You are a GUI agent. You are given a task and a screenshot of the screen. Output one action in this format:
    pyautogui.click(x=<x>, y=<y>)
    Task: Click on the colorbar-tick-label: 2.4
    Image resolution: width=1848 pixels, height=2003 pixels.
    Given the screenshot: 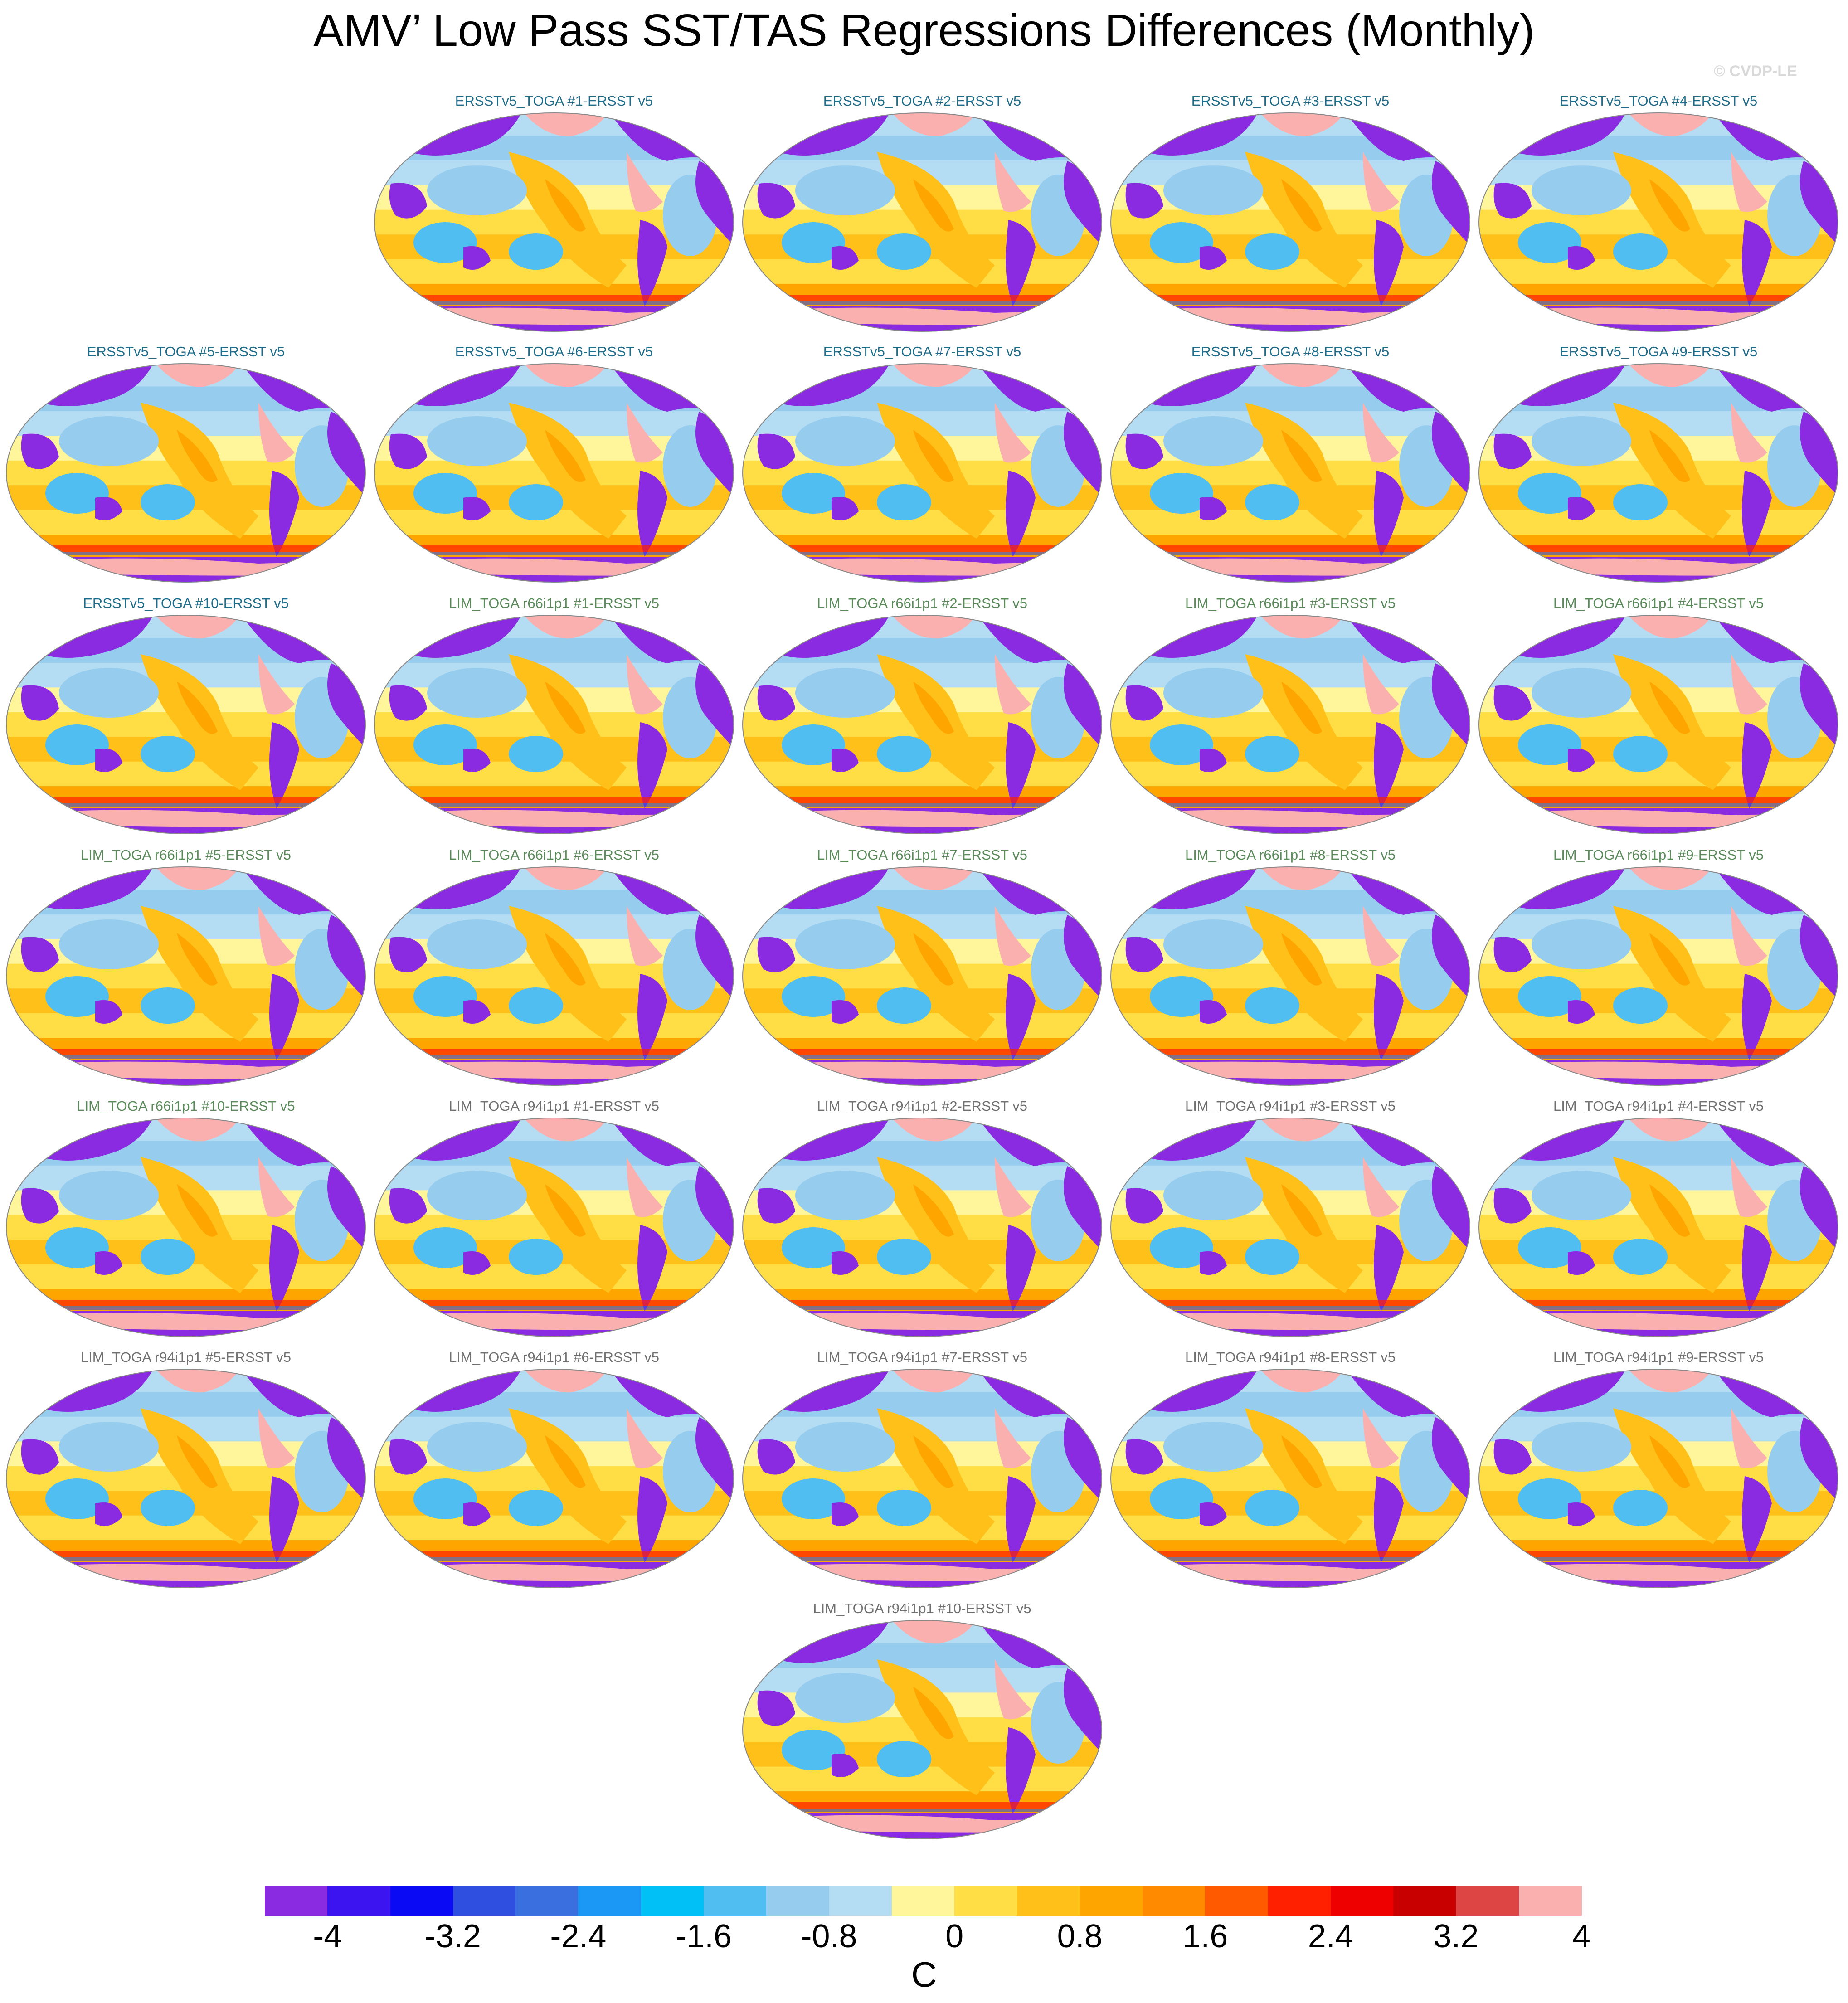 What is the action you would take?
    pyautogui.click(x=1330, y=1936)
    